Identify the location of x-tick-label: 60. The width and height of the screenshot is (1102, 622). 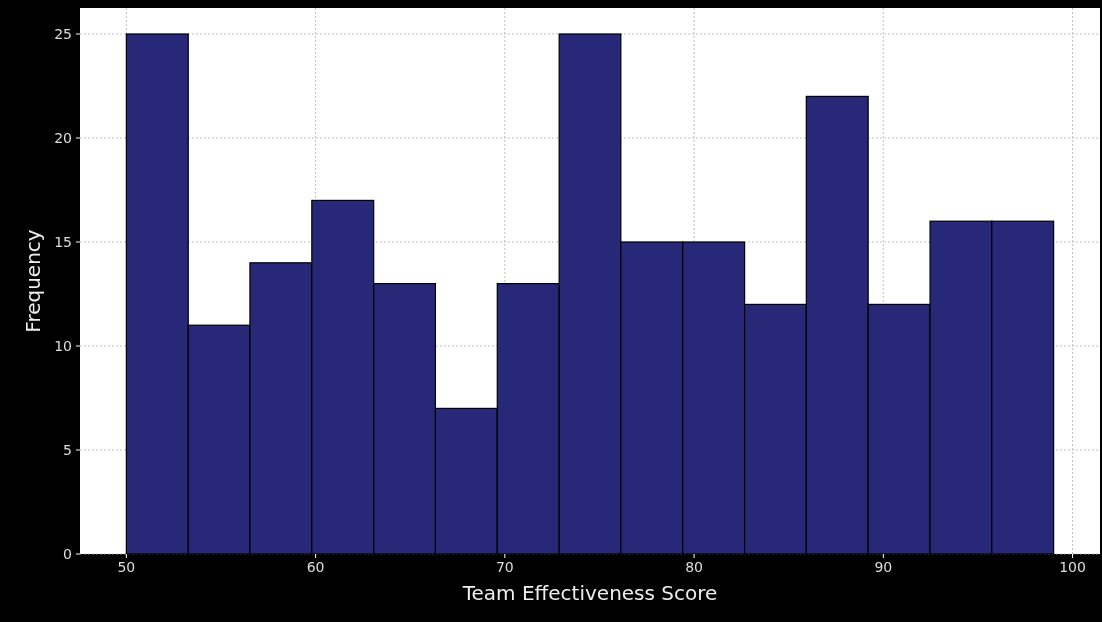
(315, 567).